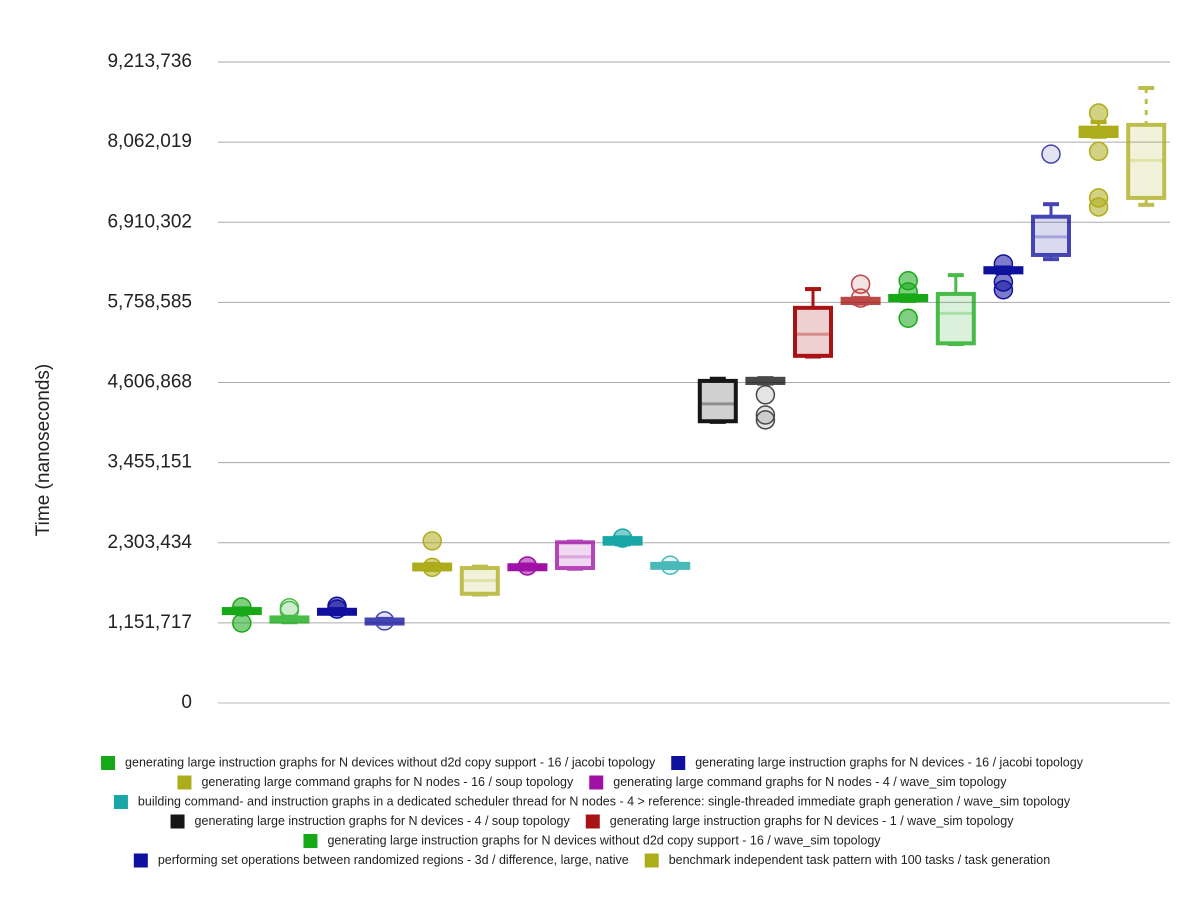 The width and height of the screenshot is (1200, 900). Describe the element at coordinates (149, 61) in the screenshot. I see `y-tick-label: 9,213,736` at that location.